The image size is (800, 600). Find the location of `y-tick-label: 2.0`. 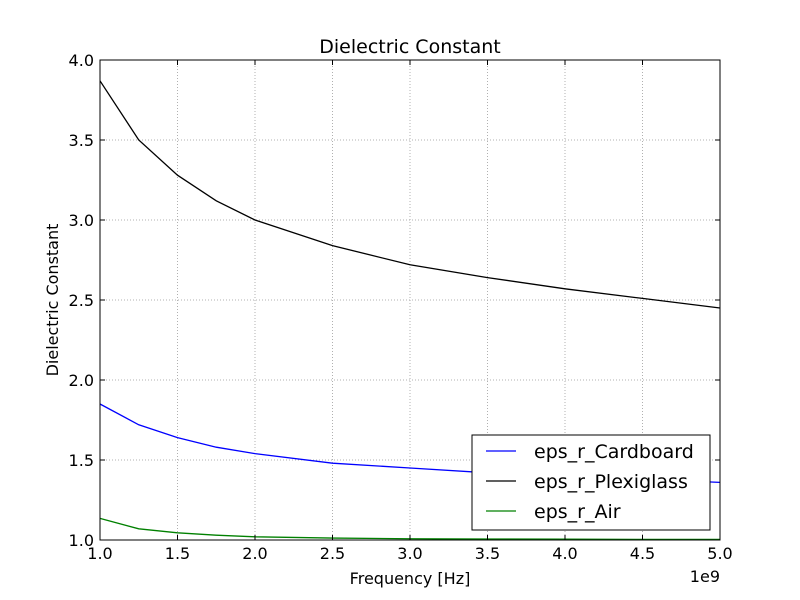

y-tick-label: 2.0 is located at coordinates (81, 380).